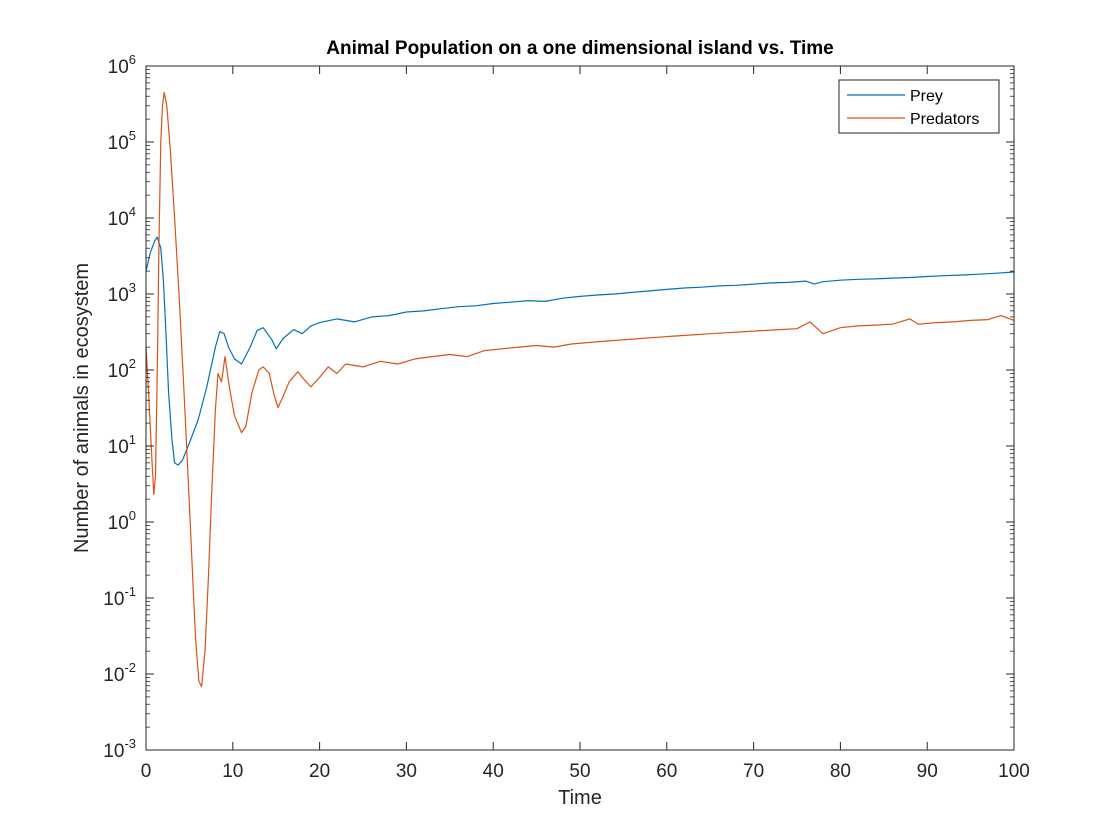  Describe the element at coordinates (753, 771) in the screenshot. I see `x-tick-label: 70` at that location.